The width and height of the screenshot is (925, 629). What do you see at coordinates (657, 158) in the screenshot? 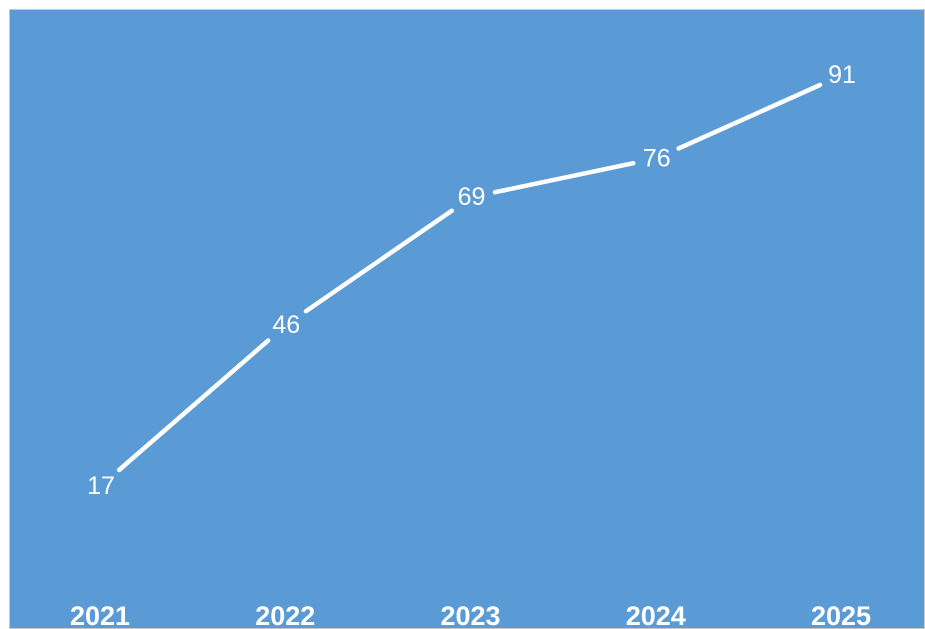
I see `data-label-2024: 76` at bounding box center [657, 158].